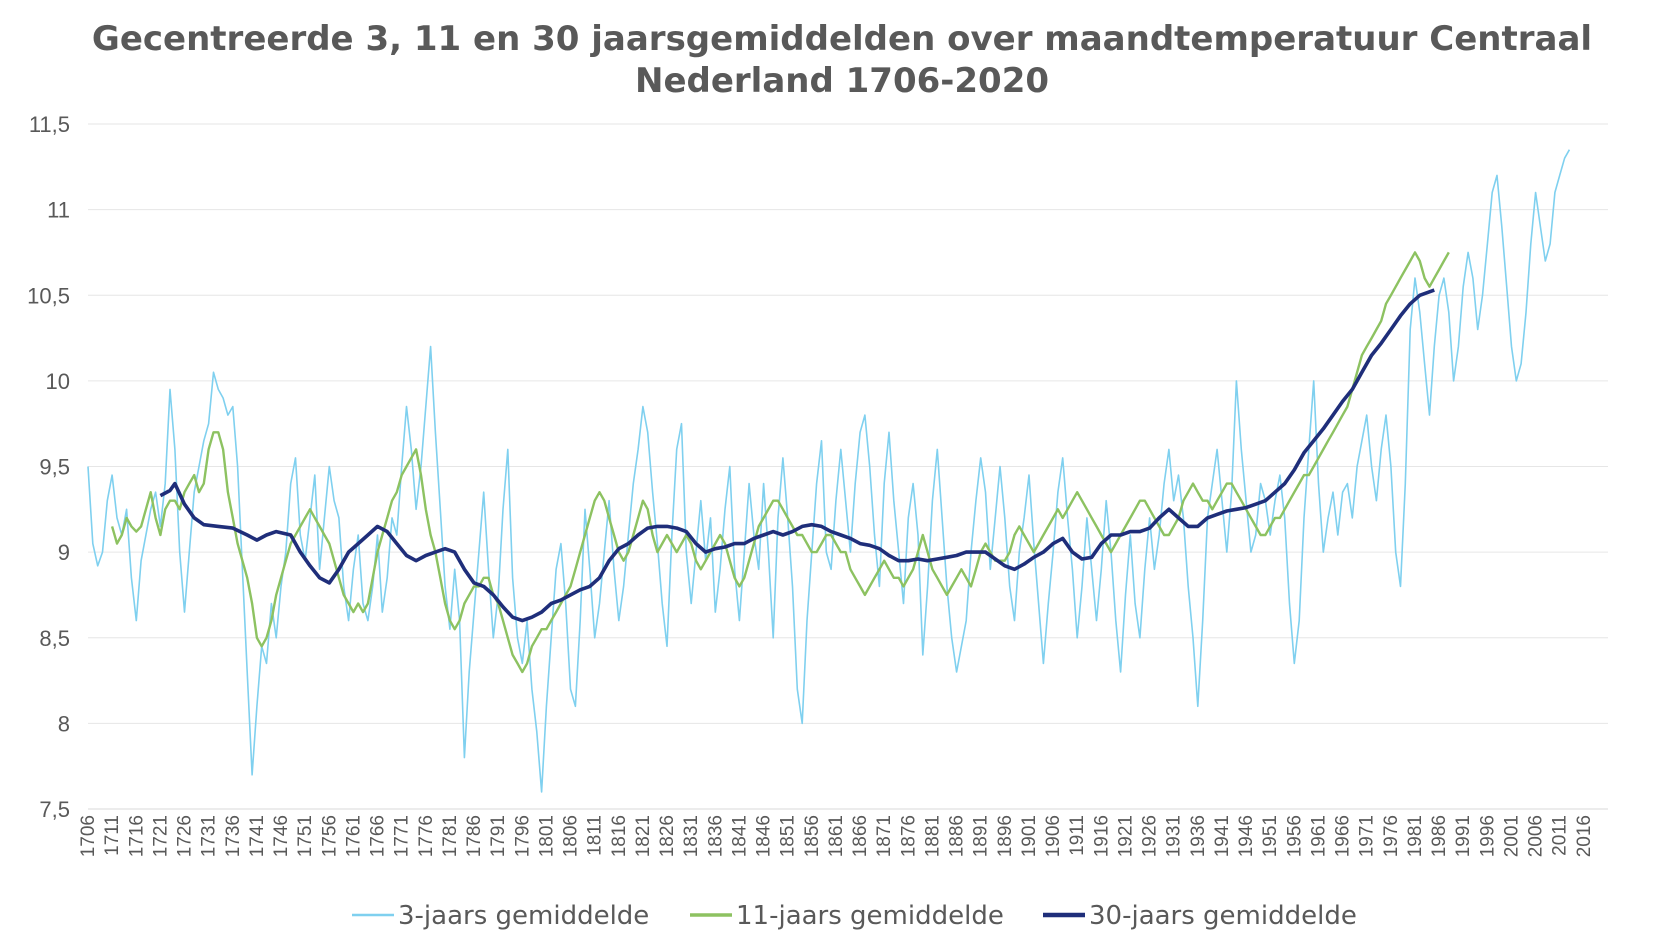 The height and width of the screenshot is (942, 1680). What do you see at coordinates (691, 836) in the screenshot?
I see `x-tick-label: 1831` at bounding box center [691, 836].